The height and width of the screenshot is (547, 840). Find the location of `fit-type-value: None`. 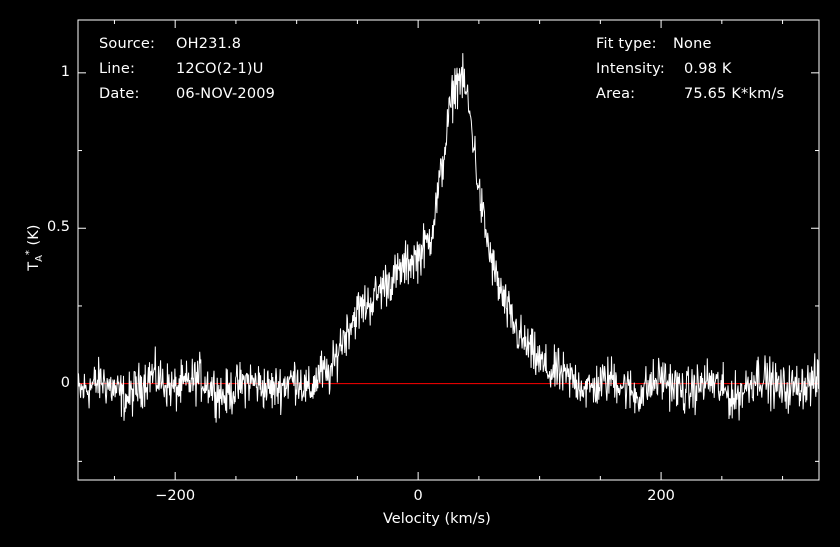

fit-type-value: None is located at coordinates (692, 44).